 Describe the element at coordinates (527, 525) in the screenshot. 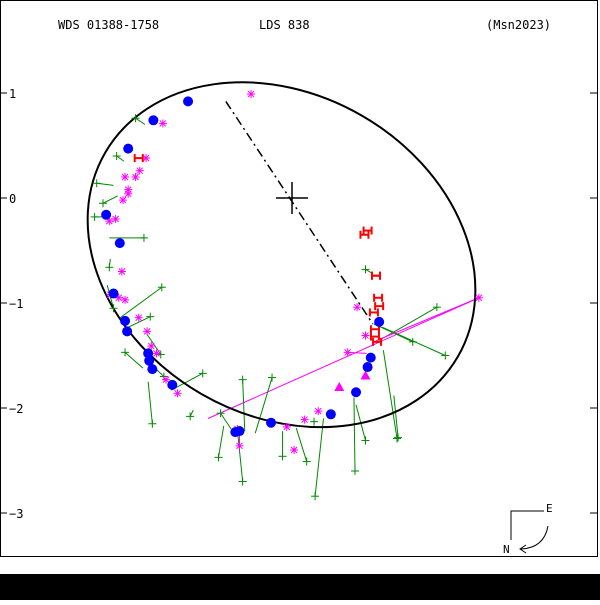

I see `compass-east-arm` at that location.